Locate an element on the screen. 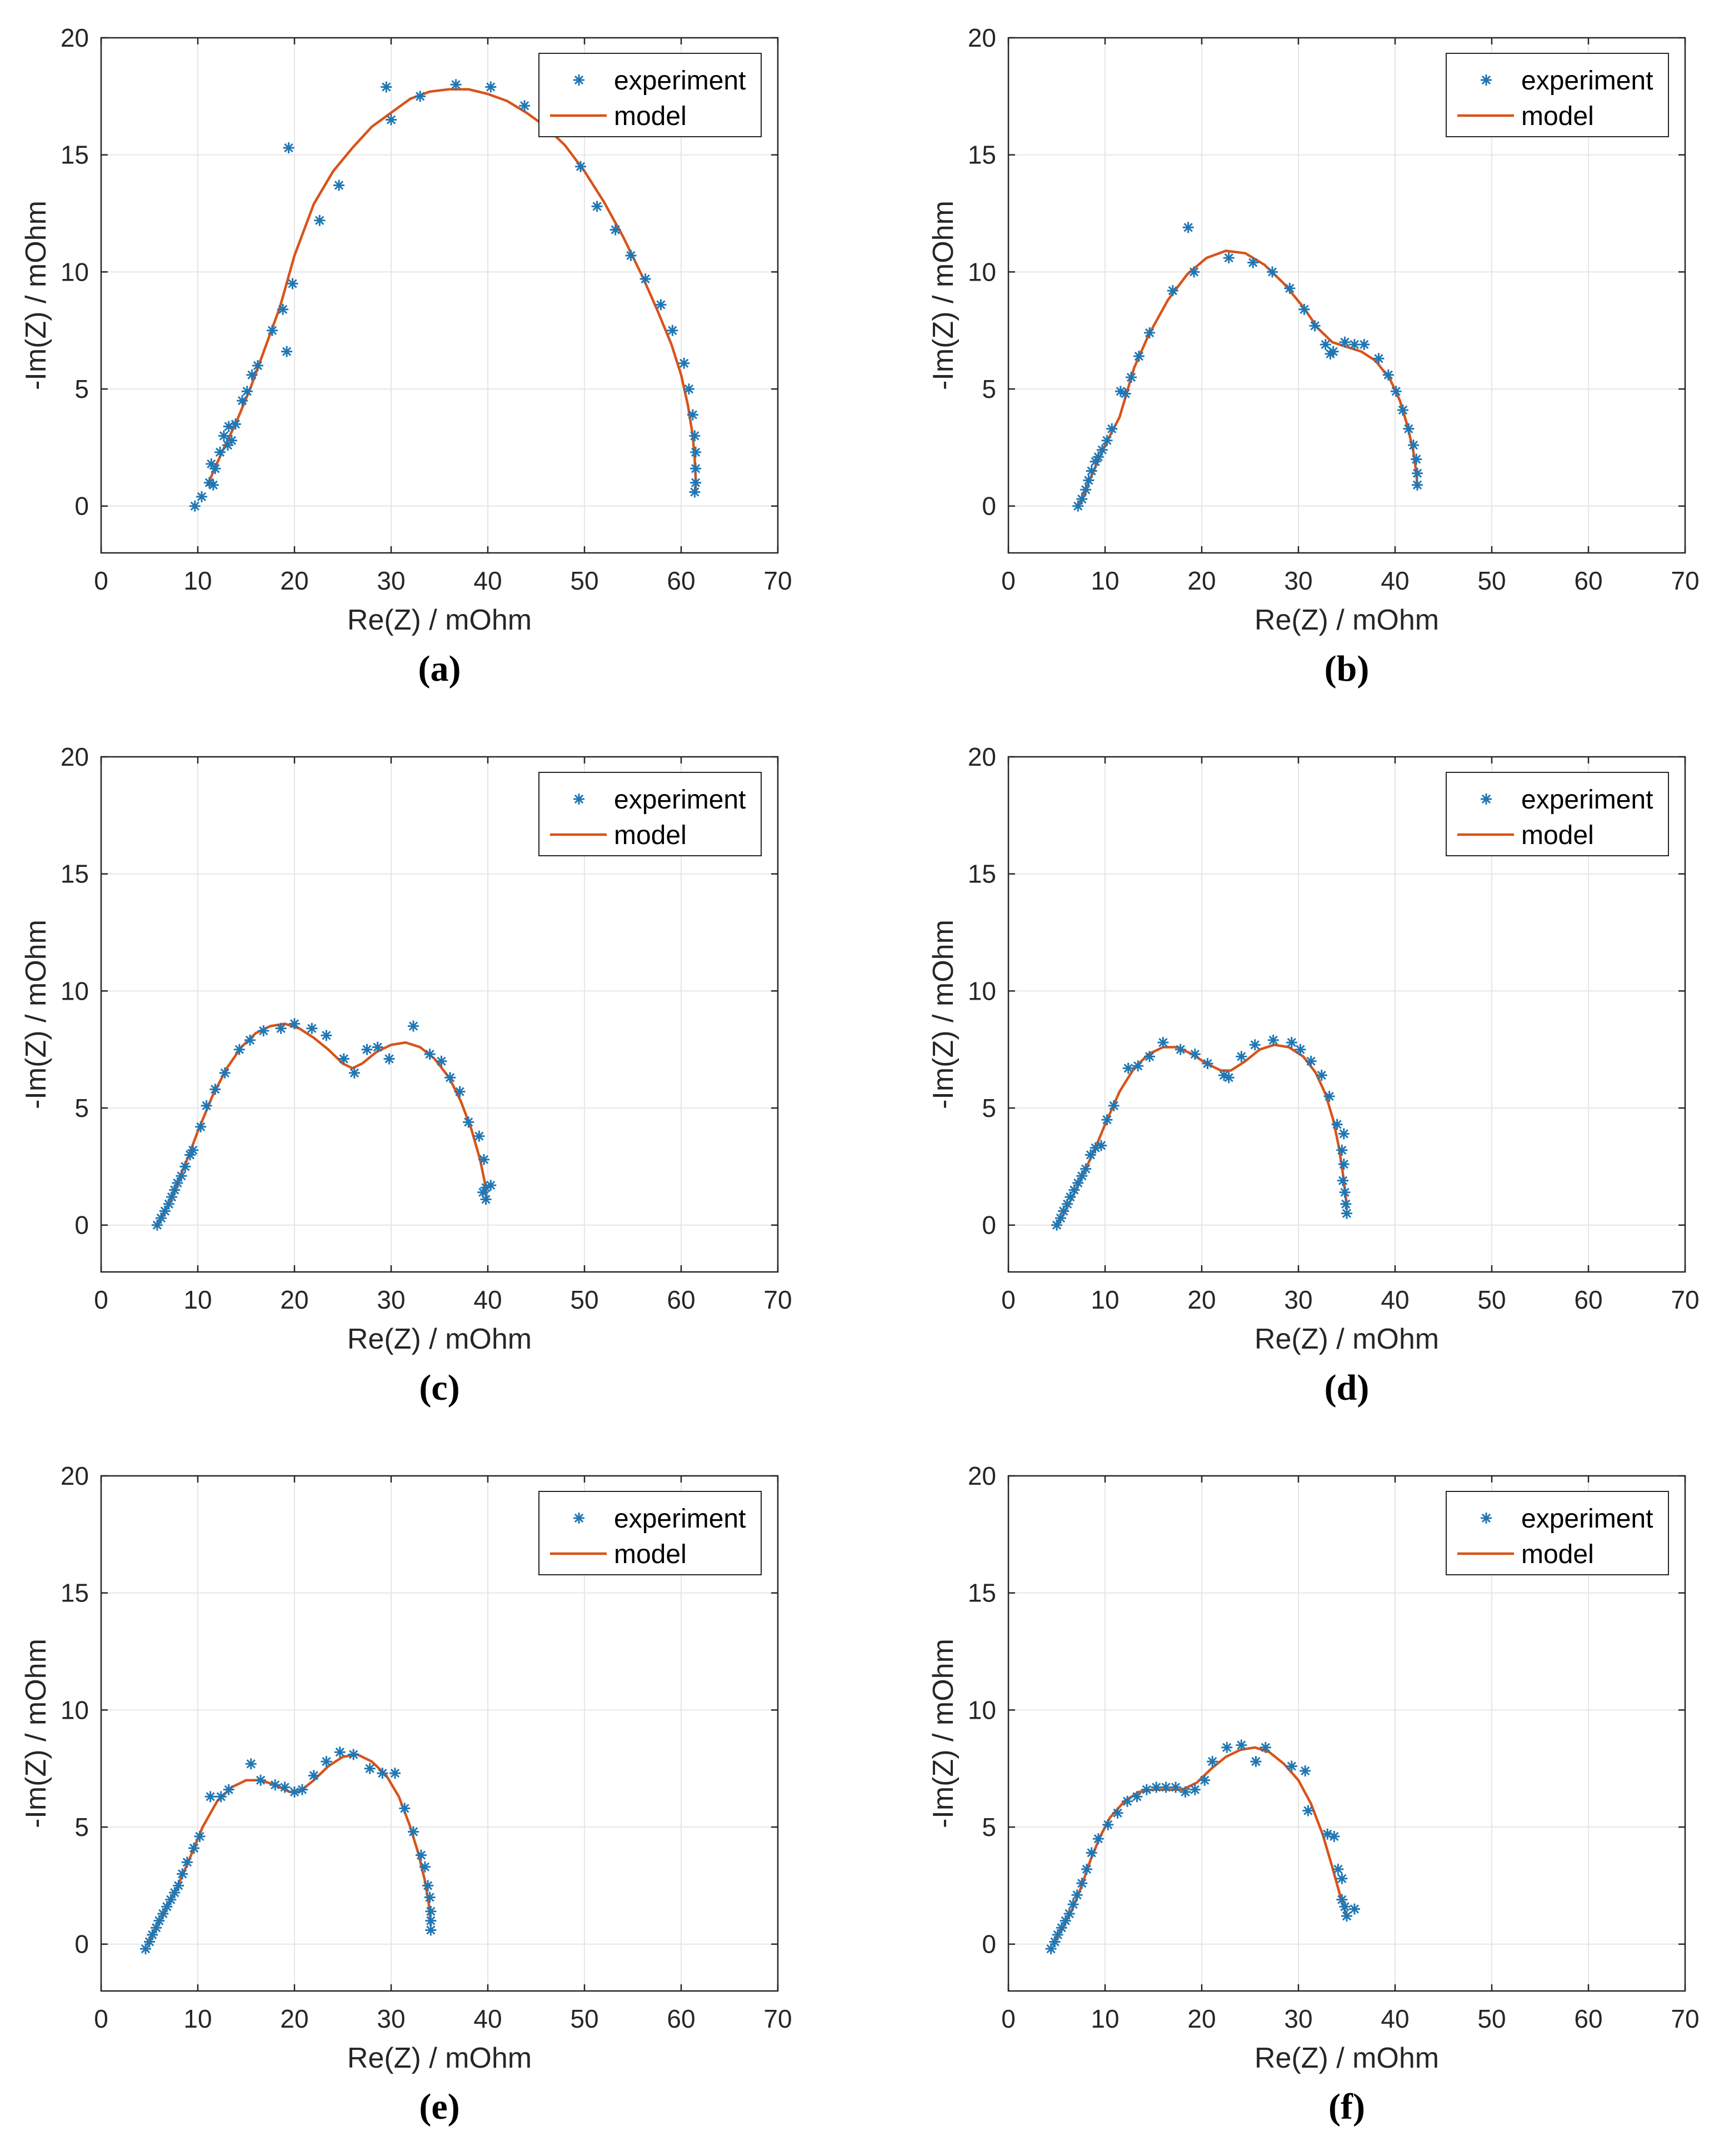 This screenshot has width=1719, height=2156. x-tick-label: 60 is located at coordinates (681, 581).